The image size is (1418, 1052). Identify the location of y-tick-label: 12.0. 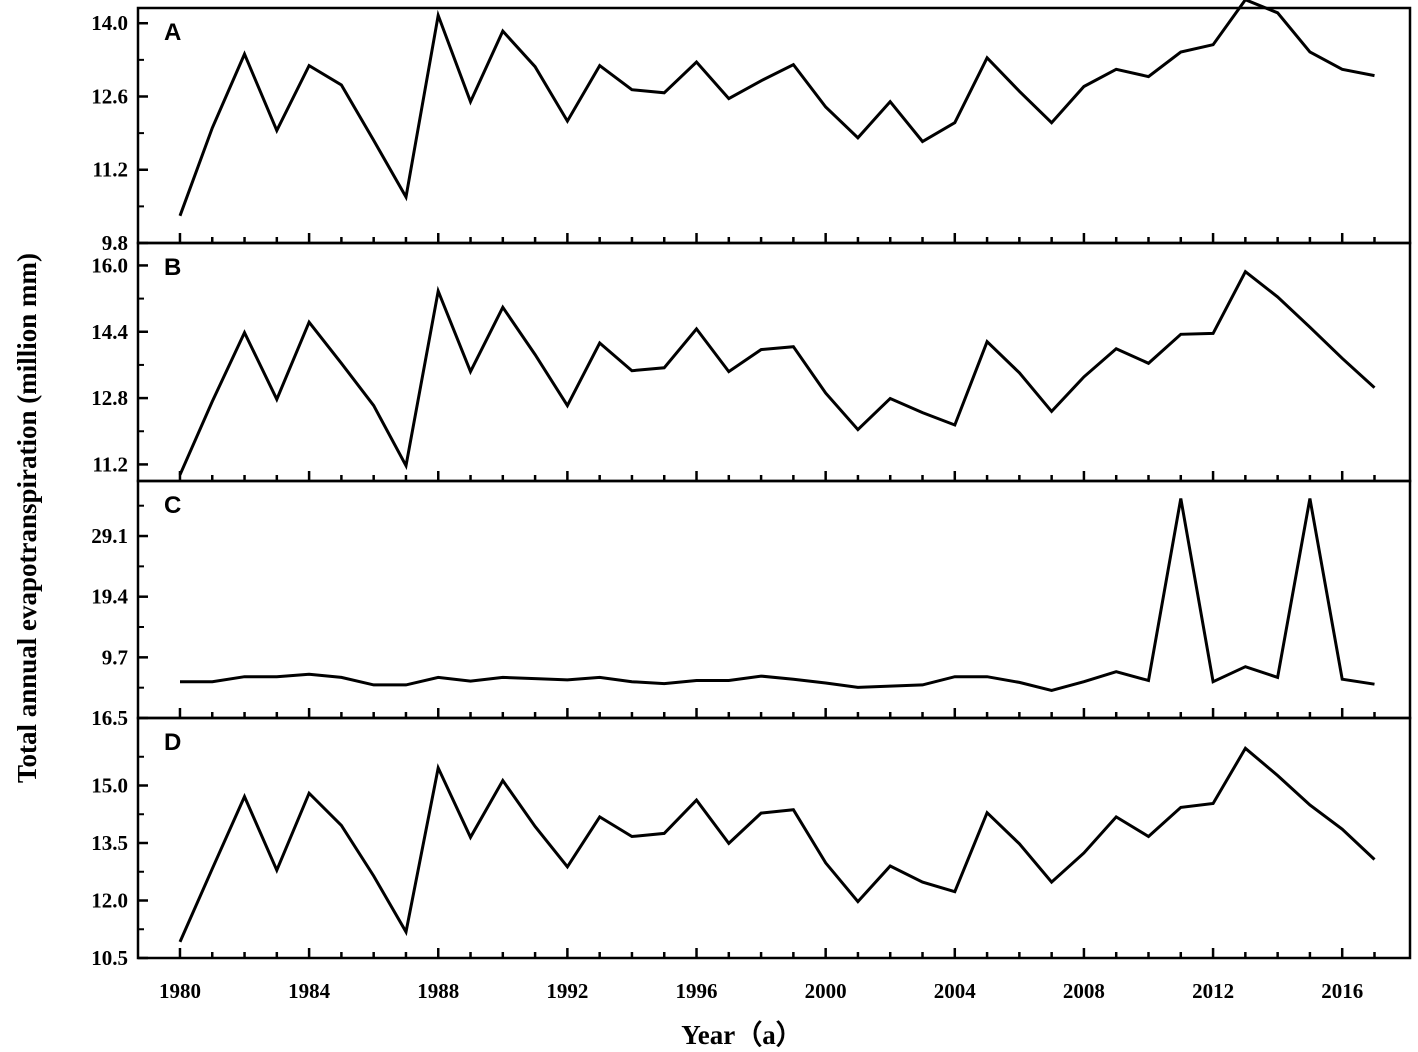
(109, 901).